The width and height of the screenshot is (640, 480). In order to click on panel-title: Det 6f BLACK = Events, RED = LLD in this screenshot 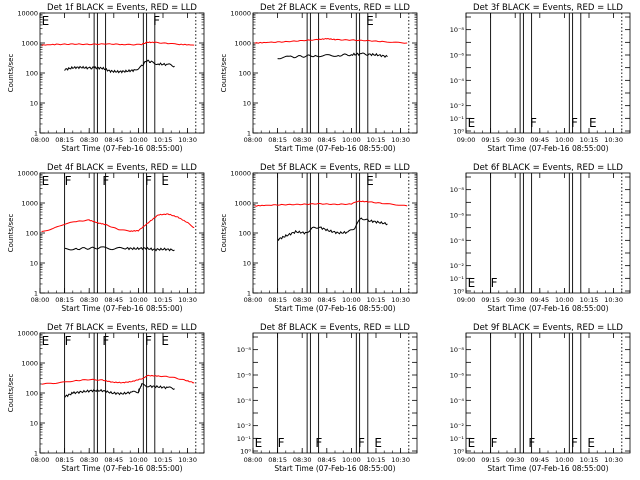, I will do `click(548, 168)`.